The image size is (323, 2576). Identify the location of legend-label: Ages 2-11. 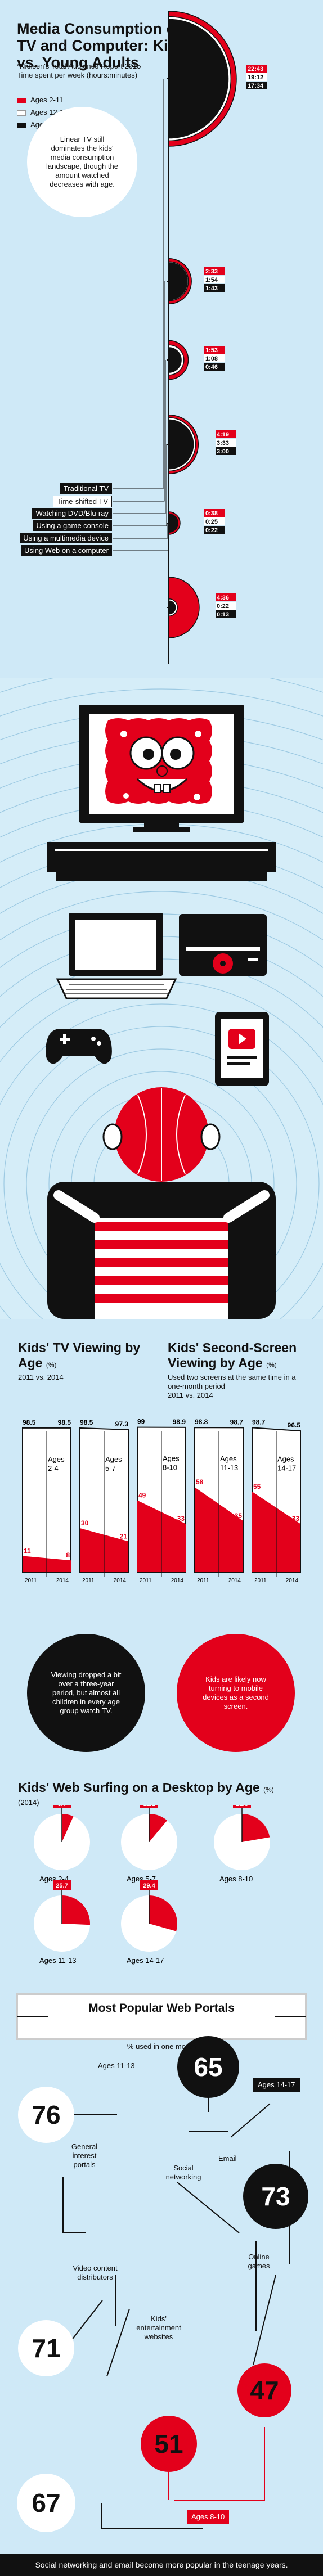
(47, 100).